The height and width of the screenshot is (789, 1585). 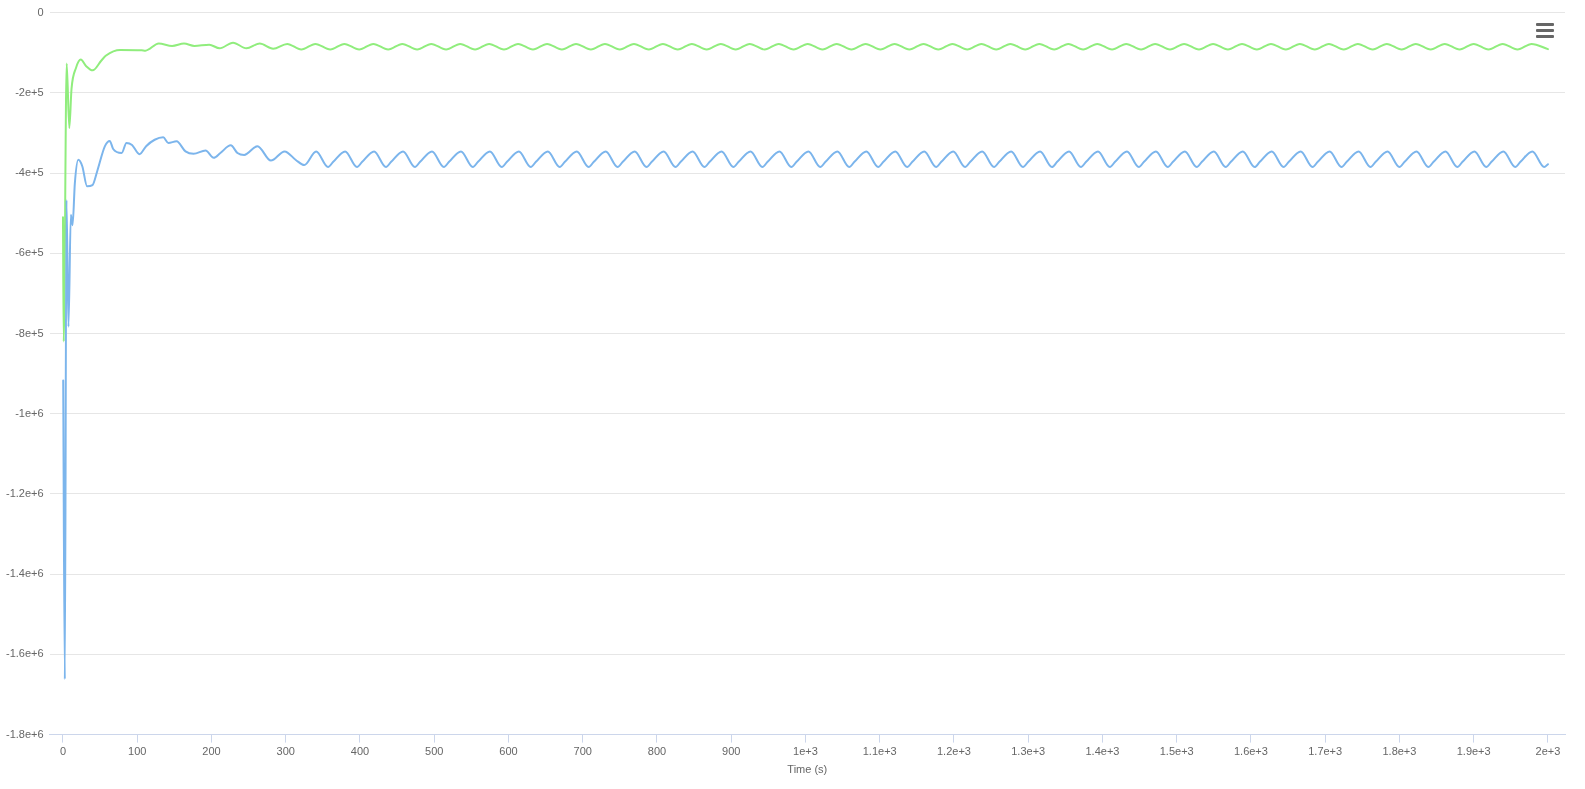 I want to click on x-tick-label: 1.8e+3, so click(x=1399, y=751).